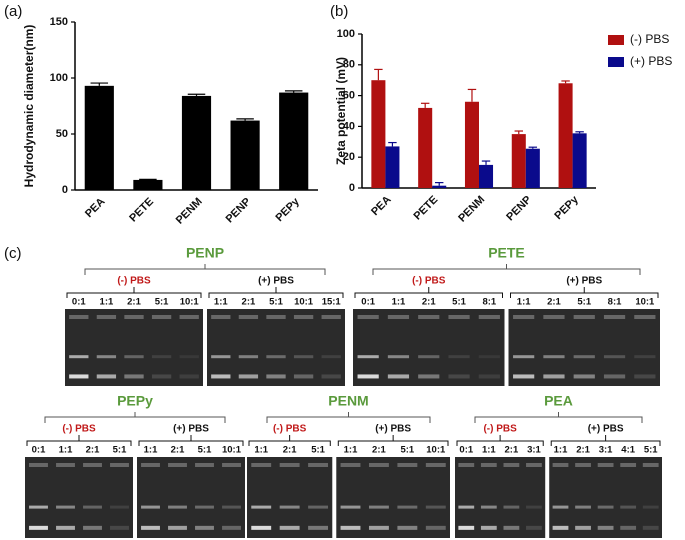 This screenshot has height=540, width=685. What do you see at coordinates (349, 126) in the screenshot?
I see `y-tick-label: 40` at bounding box center [349, 126].